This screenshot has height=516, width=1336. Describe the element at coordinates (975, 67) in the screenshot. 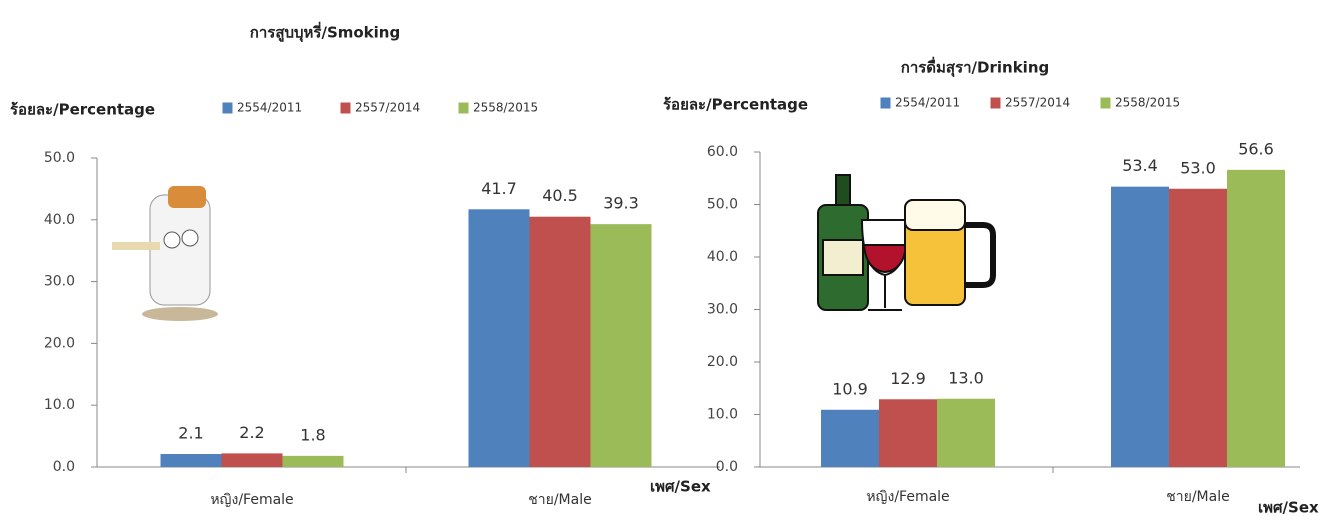

I see `chart-title: การดื่มสุรา/Drinking` at that location.